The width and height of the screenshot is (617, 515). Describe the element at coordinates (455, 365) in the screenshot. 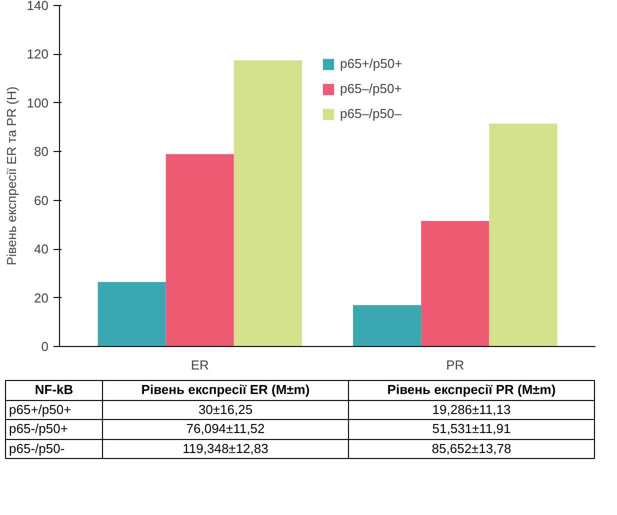

I see `x-tick-label: PR` at that location.